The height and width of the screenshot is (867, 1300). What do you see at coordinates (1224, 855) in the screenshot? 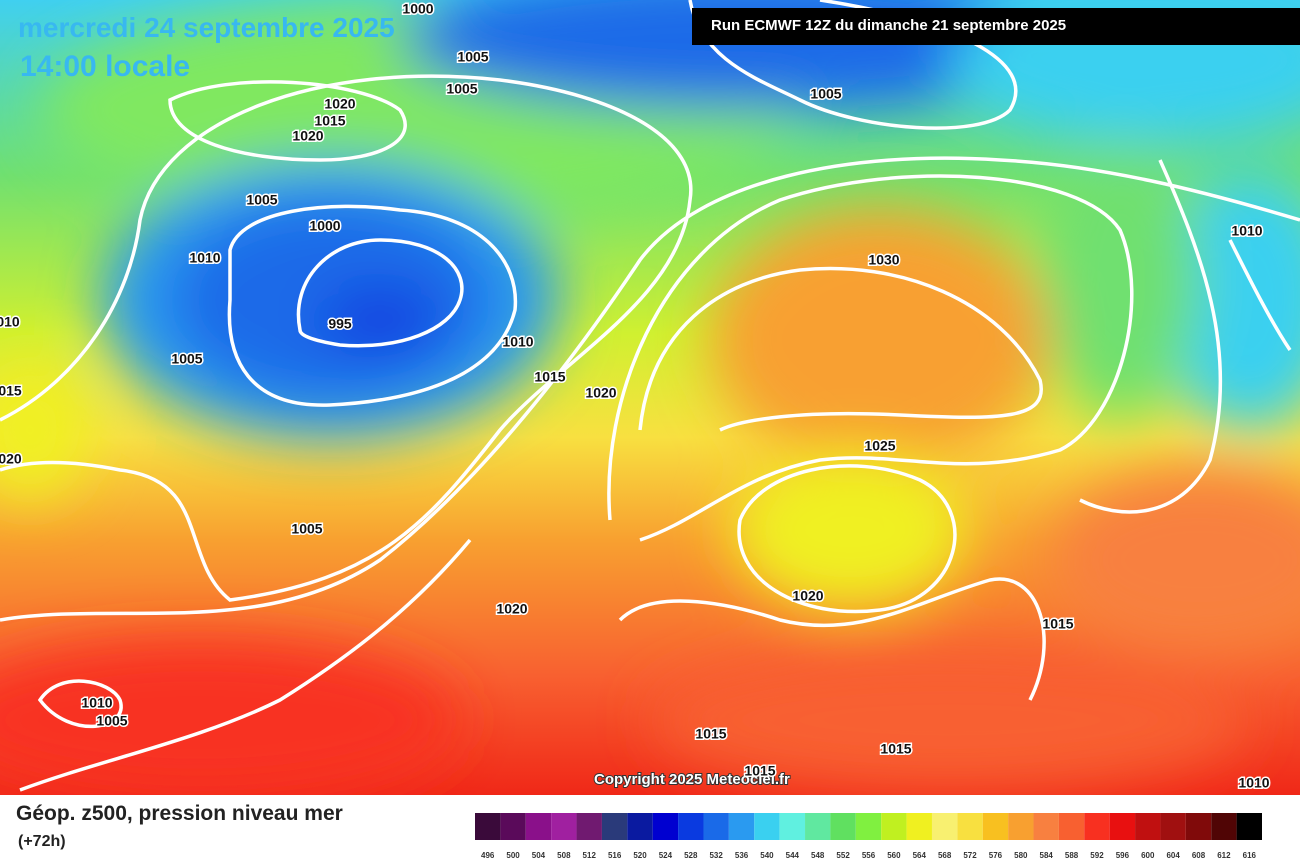
I see `colorbar-label: 612` at bounding box center [1224, 855].